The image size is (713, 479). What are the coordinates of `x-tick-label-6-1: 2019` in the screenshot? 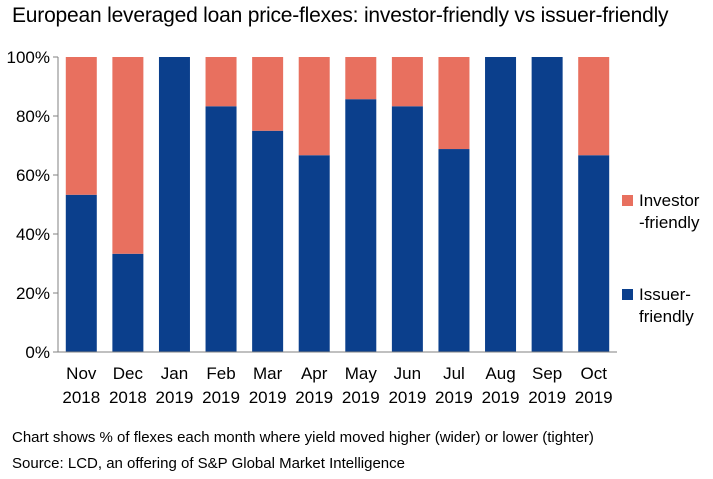 It's located at (361, 397).